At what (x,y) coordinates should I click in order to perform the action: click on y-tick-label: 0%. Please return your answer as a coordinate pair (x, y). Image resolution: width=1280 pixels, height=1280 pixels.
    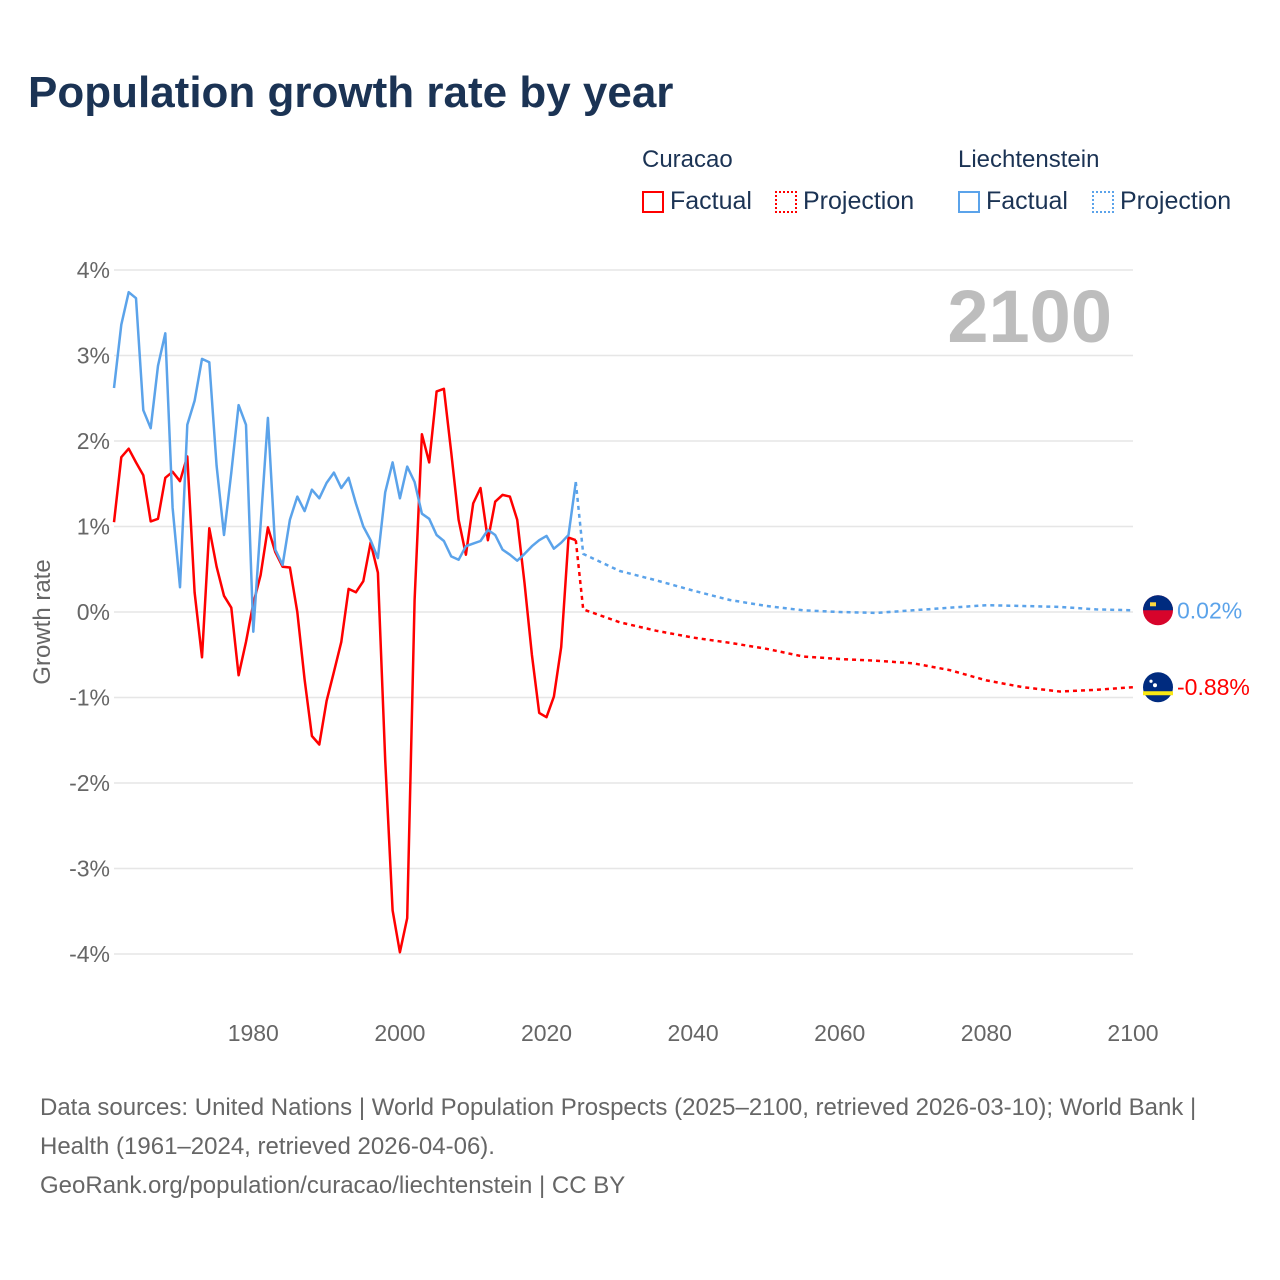
    Looking at the image, I should click on (93, 612).